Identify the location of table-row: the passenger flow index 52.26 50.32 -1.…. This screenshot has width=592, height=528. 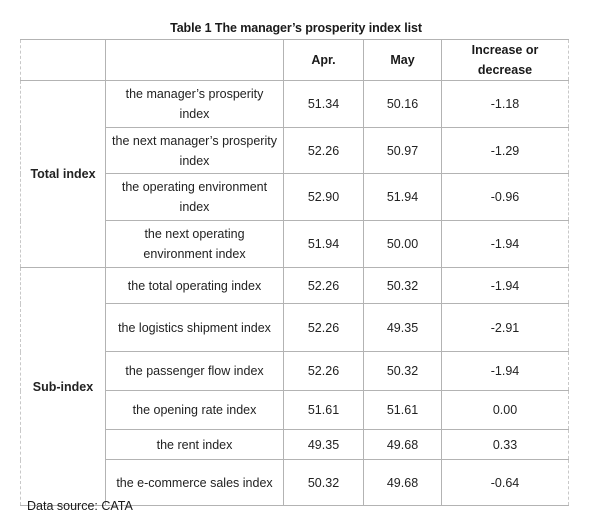
(295, 371).